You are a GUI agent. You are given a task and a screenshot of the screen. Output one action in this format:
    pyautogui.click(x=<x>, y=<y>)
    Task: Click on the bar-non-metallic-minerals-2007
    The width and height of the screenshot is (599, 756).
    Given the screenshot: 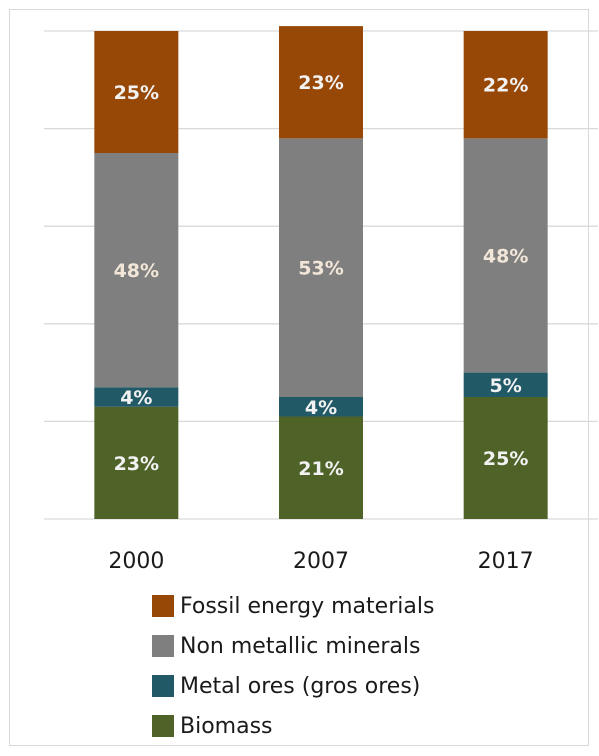 What is the action you would take?
    pyautogui.click(x=321, y=268)
    